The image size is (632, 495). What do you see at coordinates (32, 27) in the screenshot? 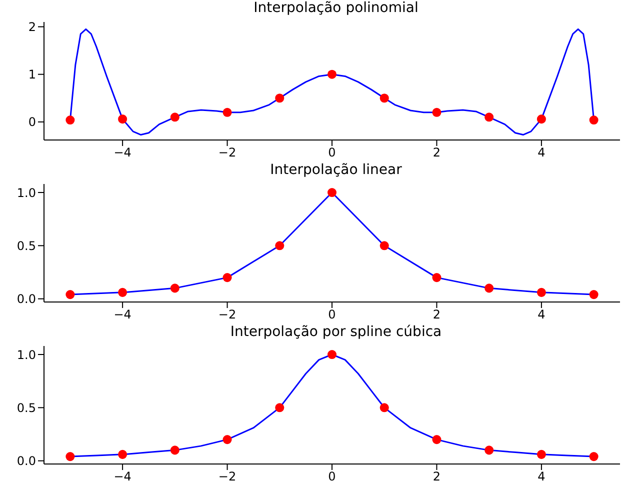
I see `y-tick-label: 2` at bounding box center [32, 27].